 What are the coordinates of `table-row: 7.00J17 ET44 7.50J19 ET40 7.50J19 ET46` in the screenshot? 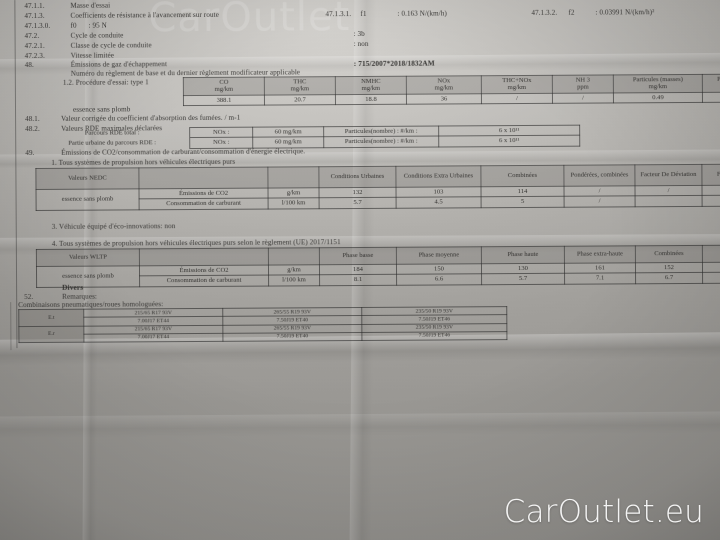 It's located at (263, 337).